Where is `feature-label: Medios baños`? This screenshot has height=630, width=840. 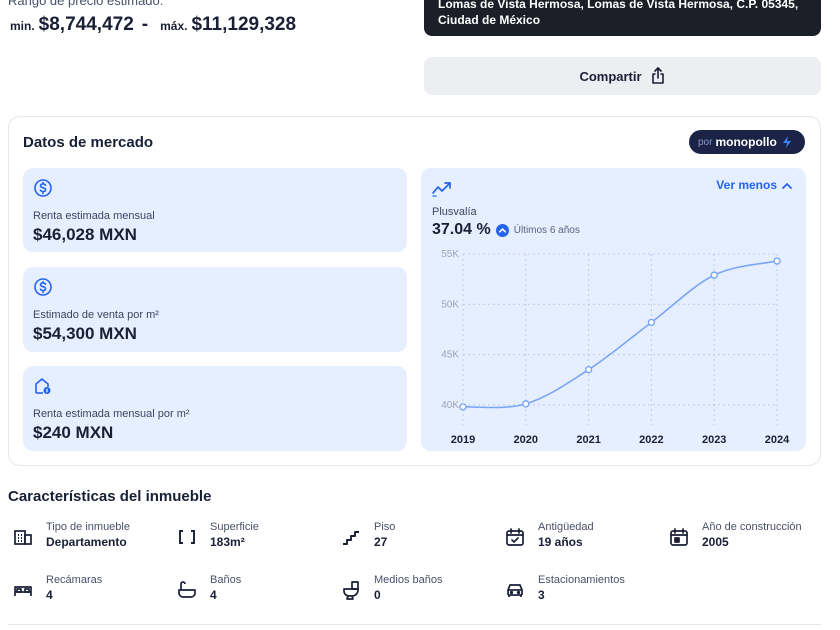
feature-label: Medios baños is located at coordinates (408, 580).